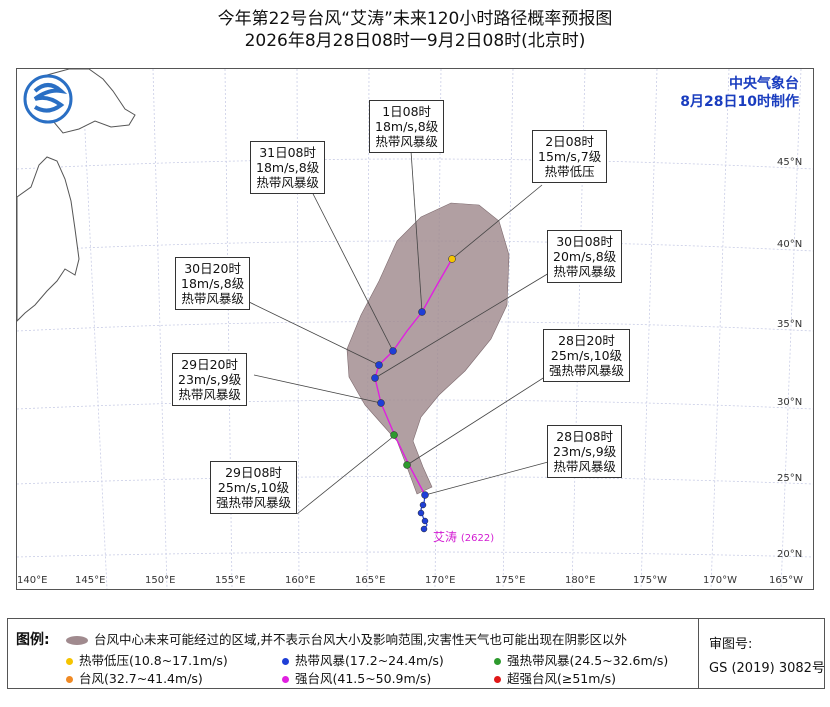 This screenshot has width=830, height=707. What do you see at coordinates (562, 678) in the screenshot?
I see `legend-item-label: 超强台风(≥51m/s)` at bounding box center [562, 678].